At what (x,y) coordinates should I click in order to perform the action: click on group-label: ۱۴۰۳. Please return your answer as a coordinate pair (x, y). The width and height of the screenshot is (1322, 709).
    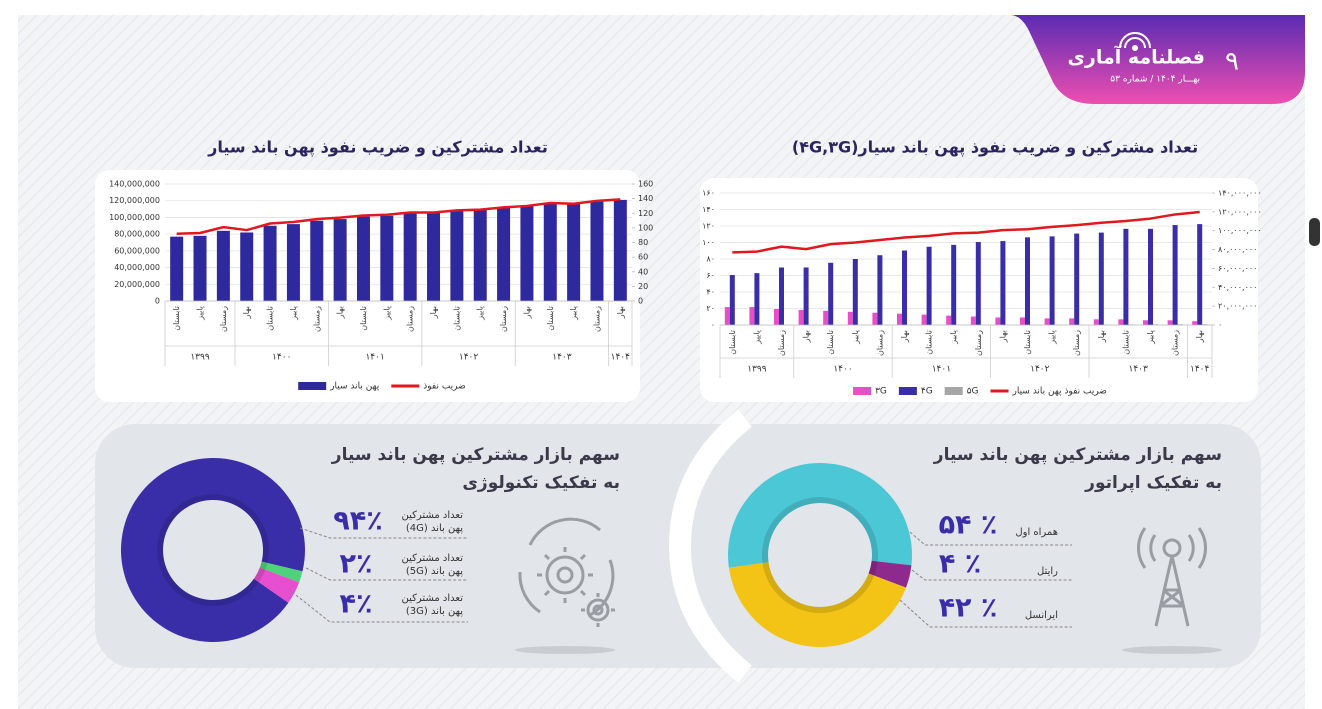
    Looking at the image, I should click on (1139, 370).